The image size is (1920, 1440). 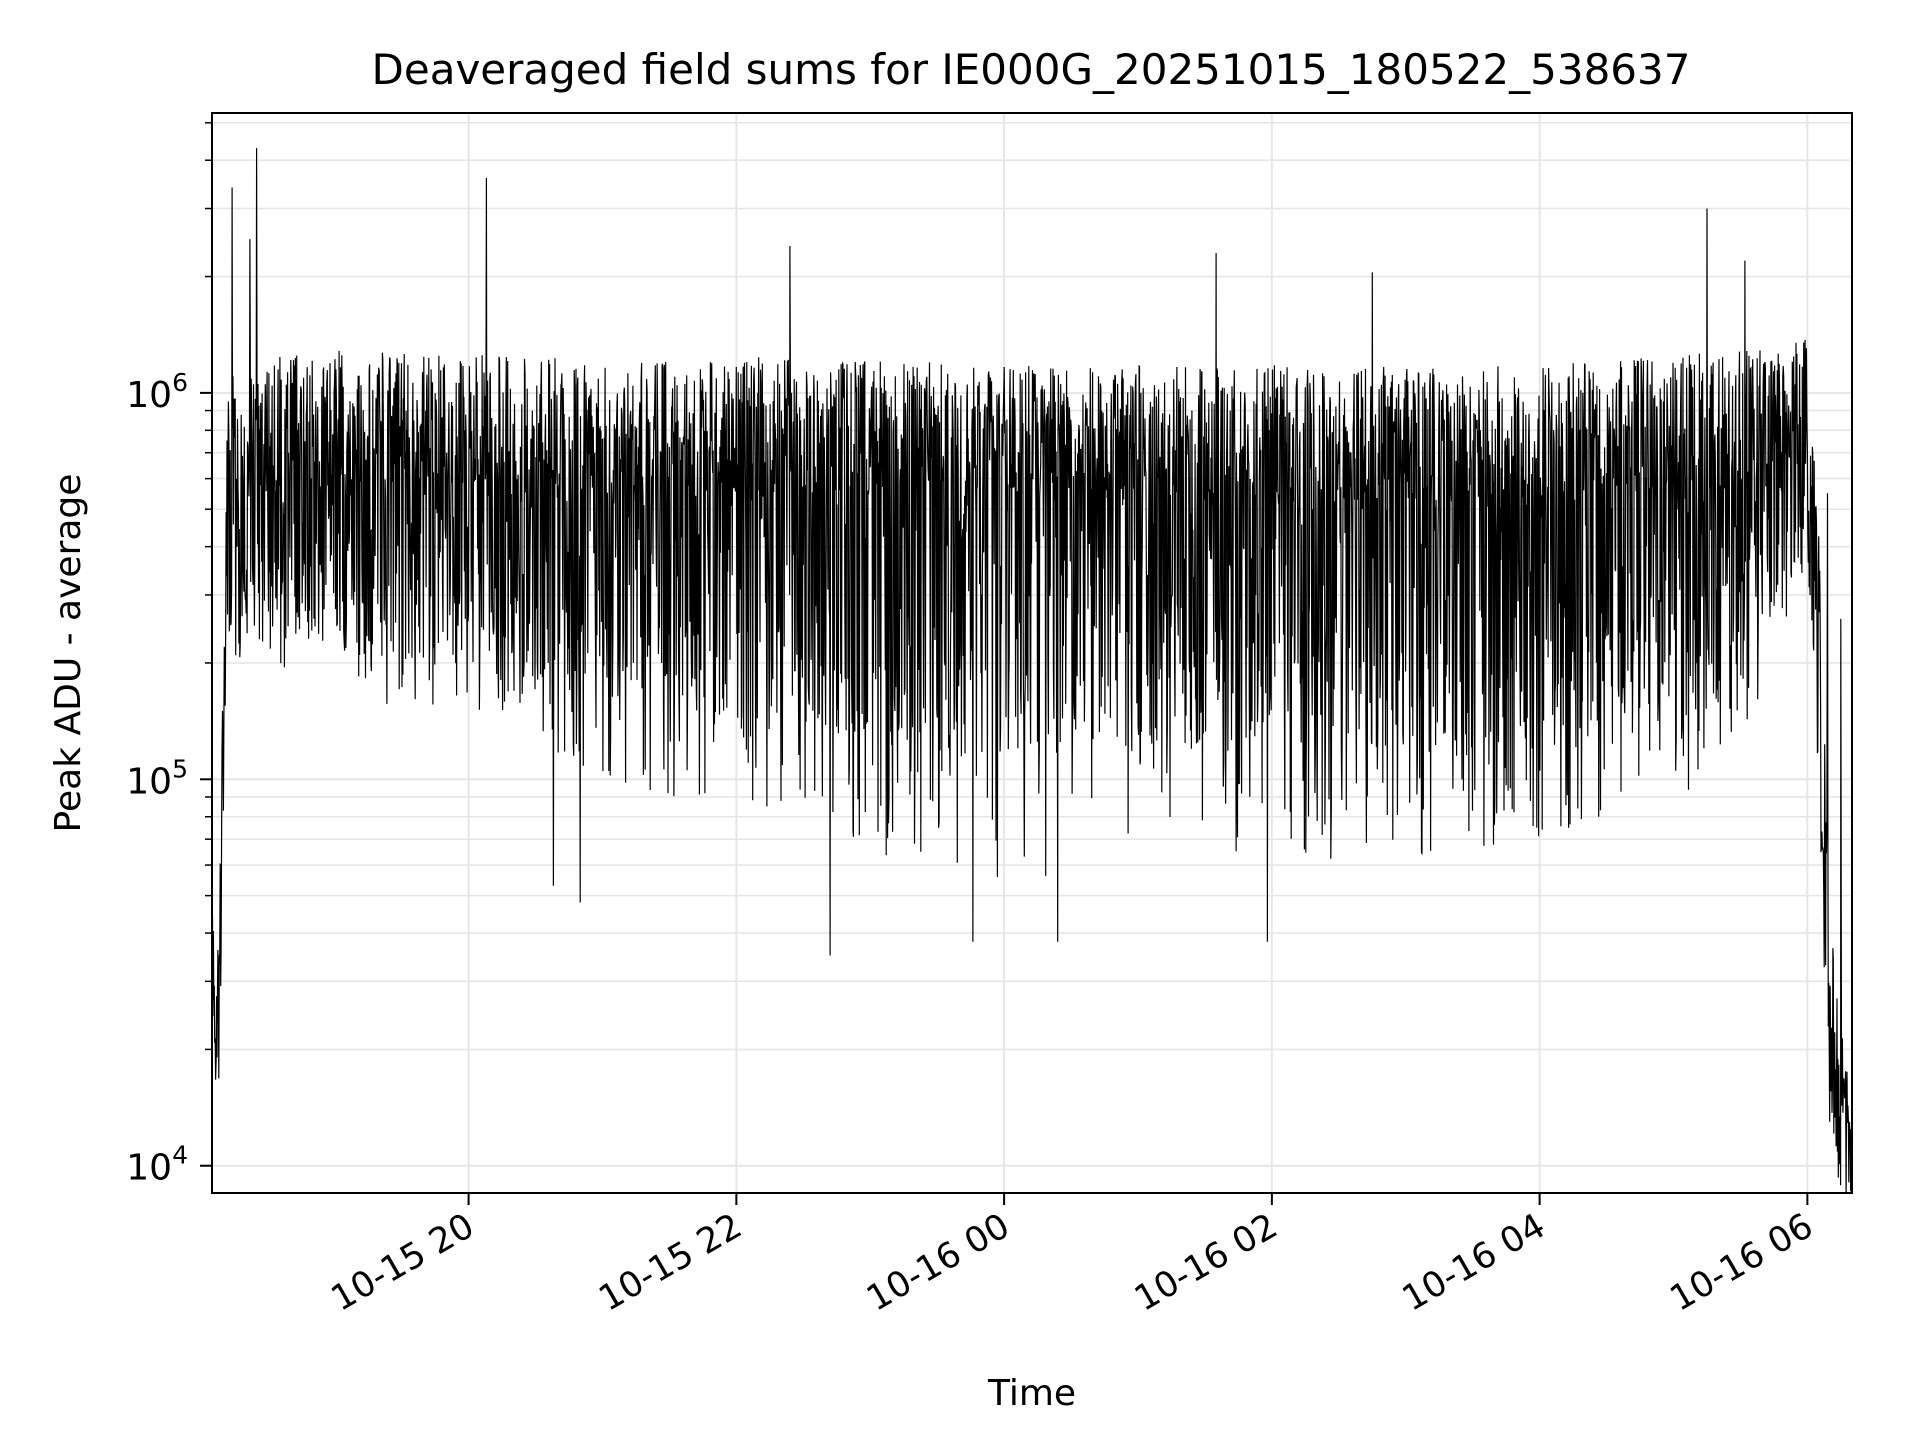 What do you see at coordinates (169, 655) in the screenshot?
I see `y-axis-ticks: 10⁴ 10⁵ 10⁶` at bounding box center [169, 655].